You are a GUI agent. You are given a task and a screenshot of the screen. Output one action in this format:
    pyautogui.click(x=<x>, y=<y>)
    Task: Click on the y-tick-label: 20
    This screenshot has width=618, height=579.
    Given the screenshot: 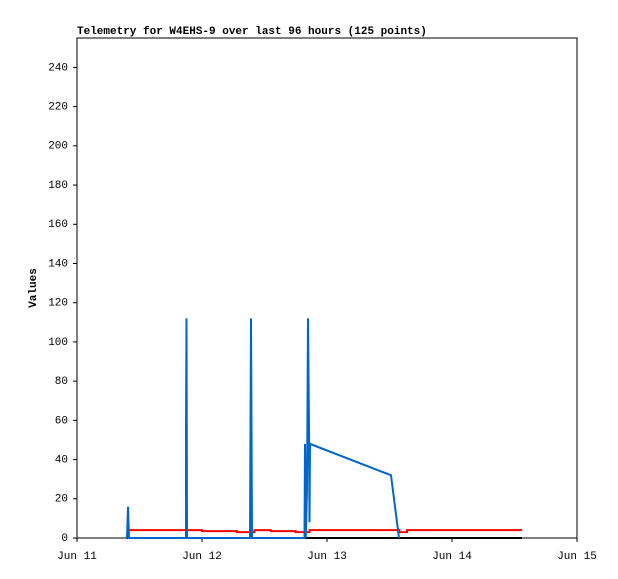 What is the action you would take?
    pyautogui.click(x=61, y=500)
    